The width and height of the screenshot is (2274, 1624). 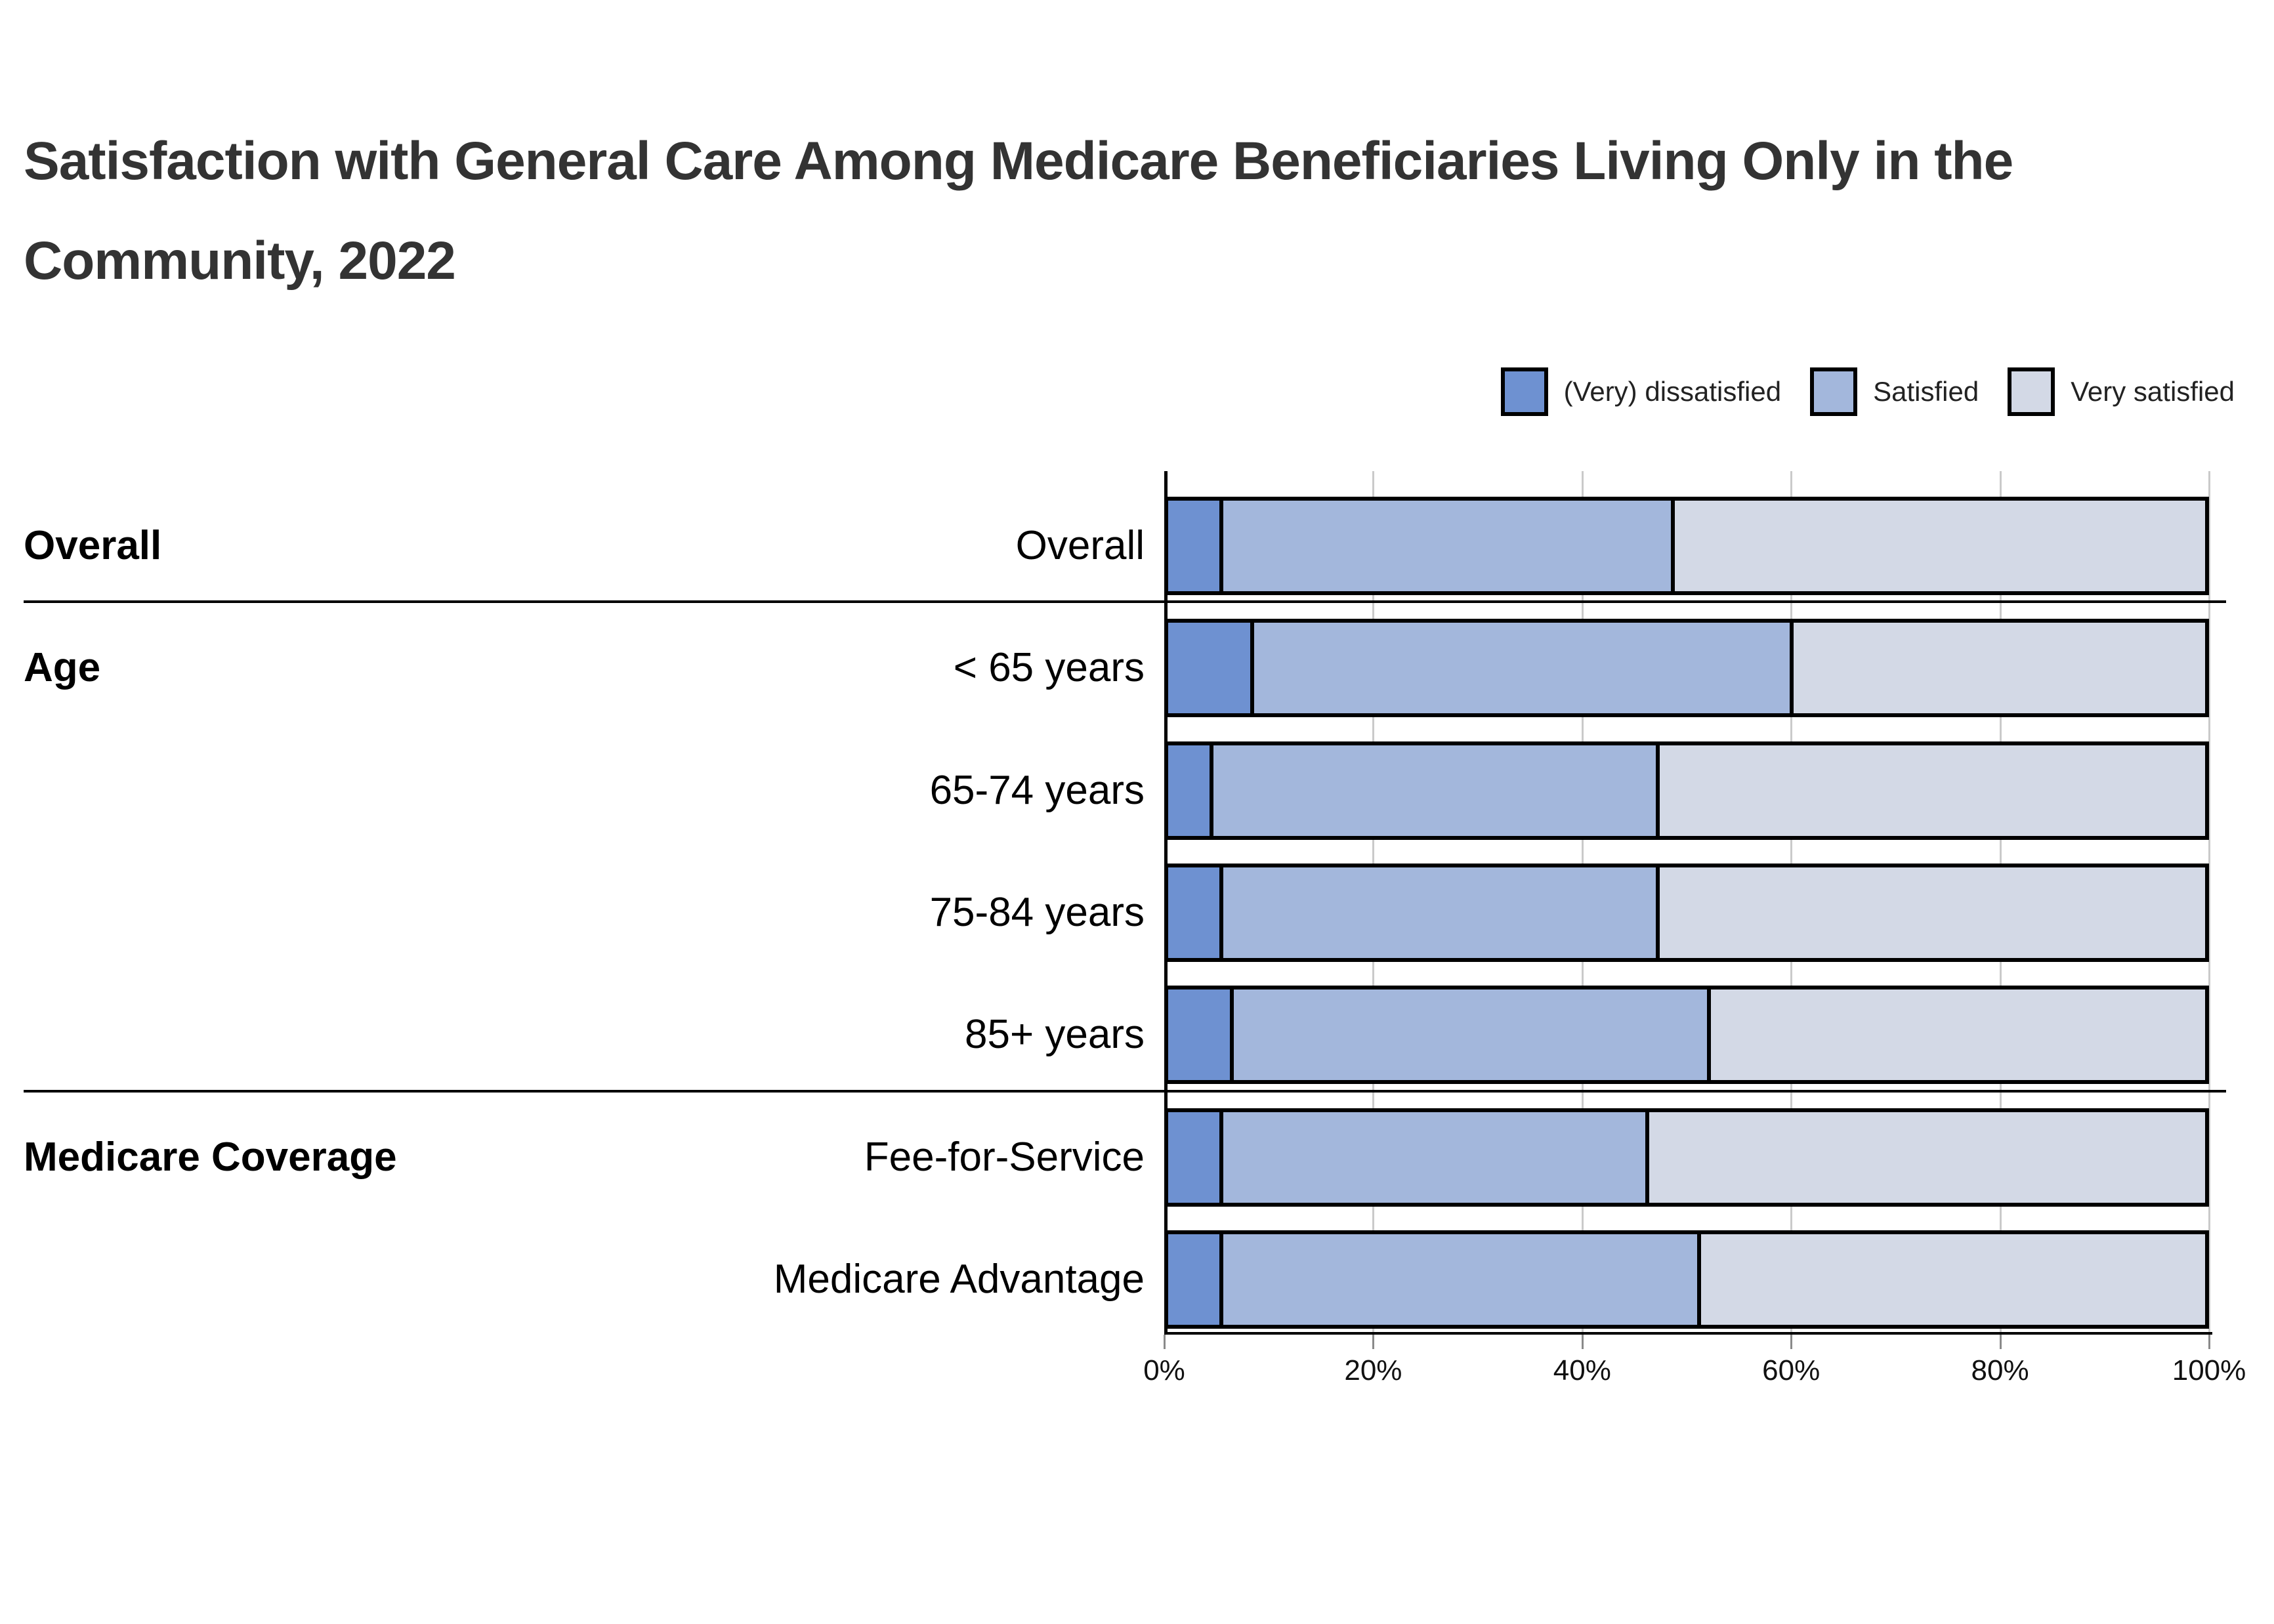 What do you see at coordinates (93, 545) in the screenshot?
I see `group-label-overall: Overall` at bounding box center [93, 545].